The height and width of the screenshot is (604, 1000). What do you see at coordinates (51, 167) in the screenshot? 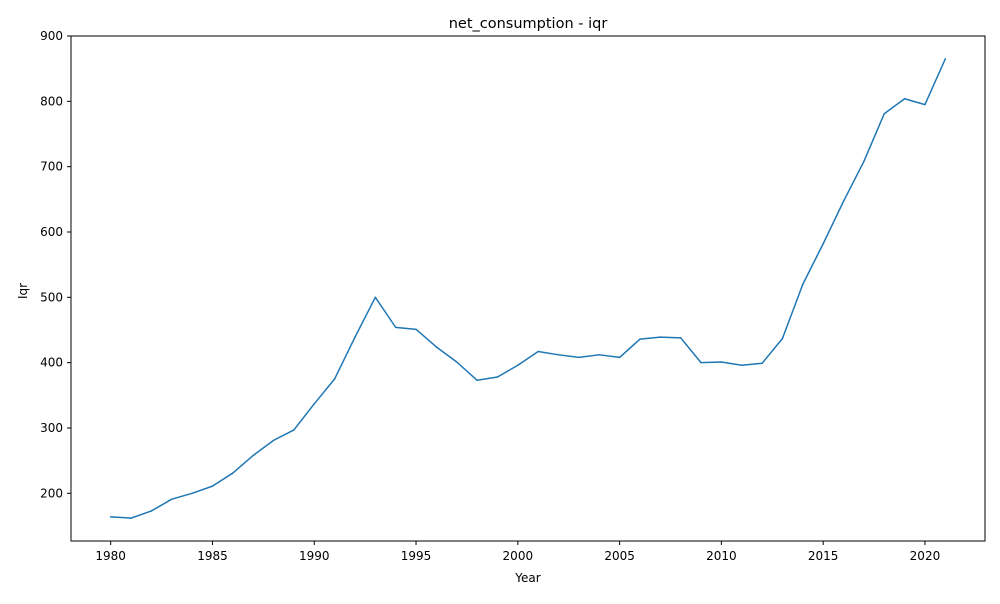
I see `y-tick-label: 700` at bounding box center [51, 167].